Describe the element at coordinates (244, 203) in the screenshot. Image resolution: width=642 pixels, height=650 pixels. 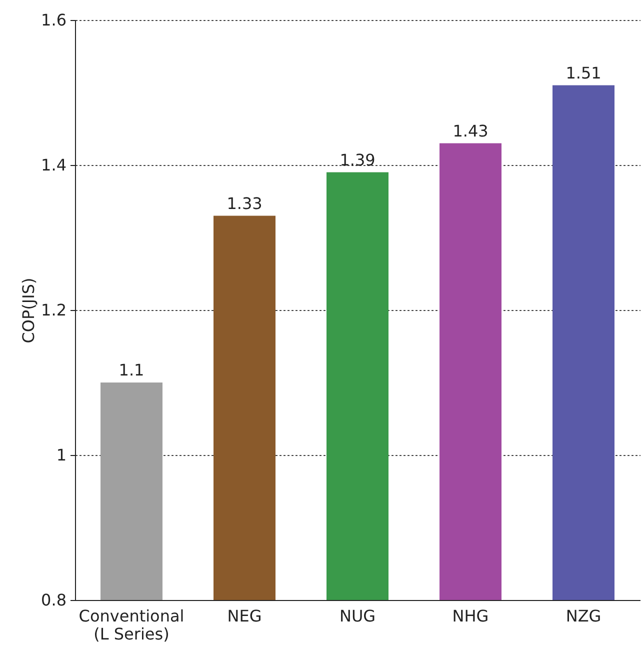
I see `data-label: 1.33` at that location.